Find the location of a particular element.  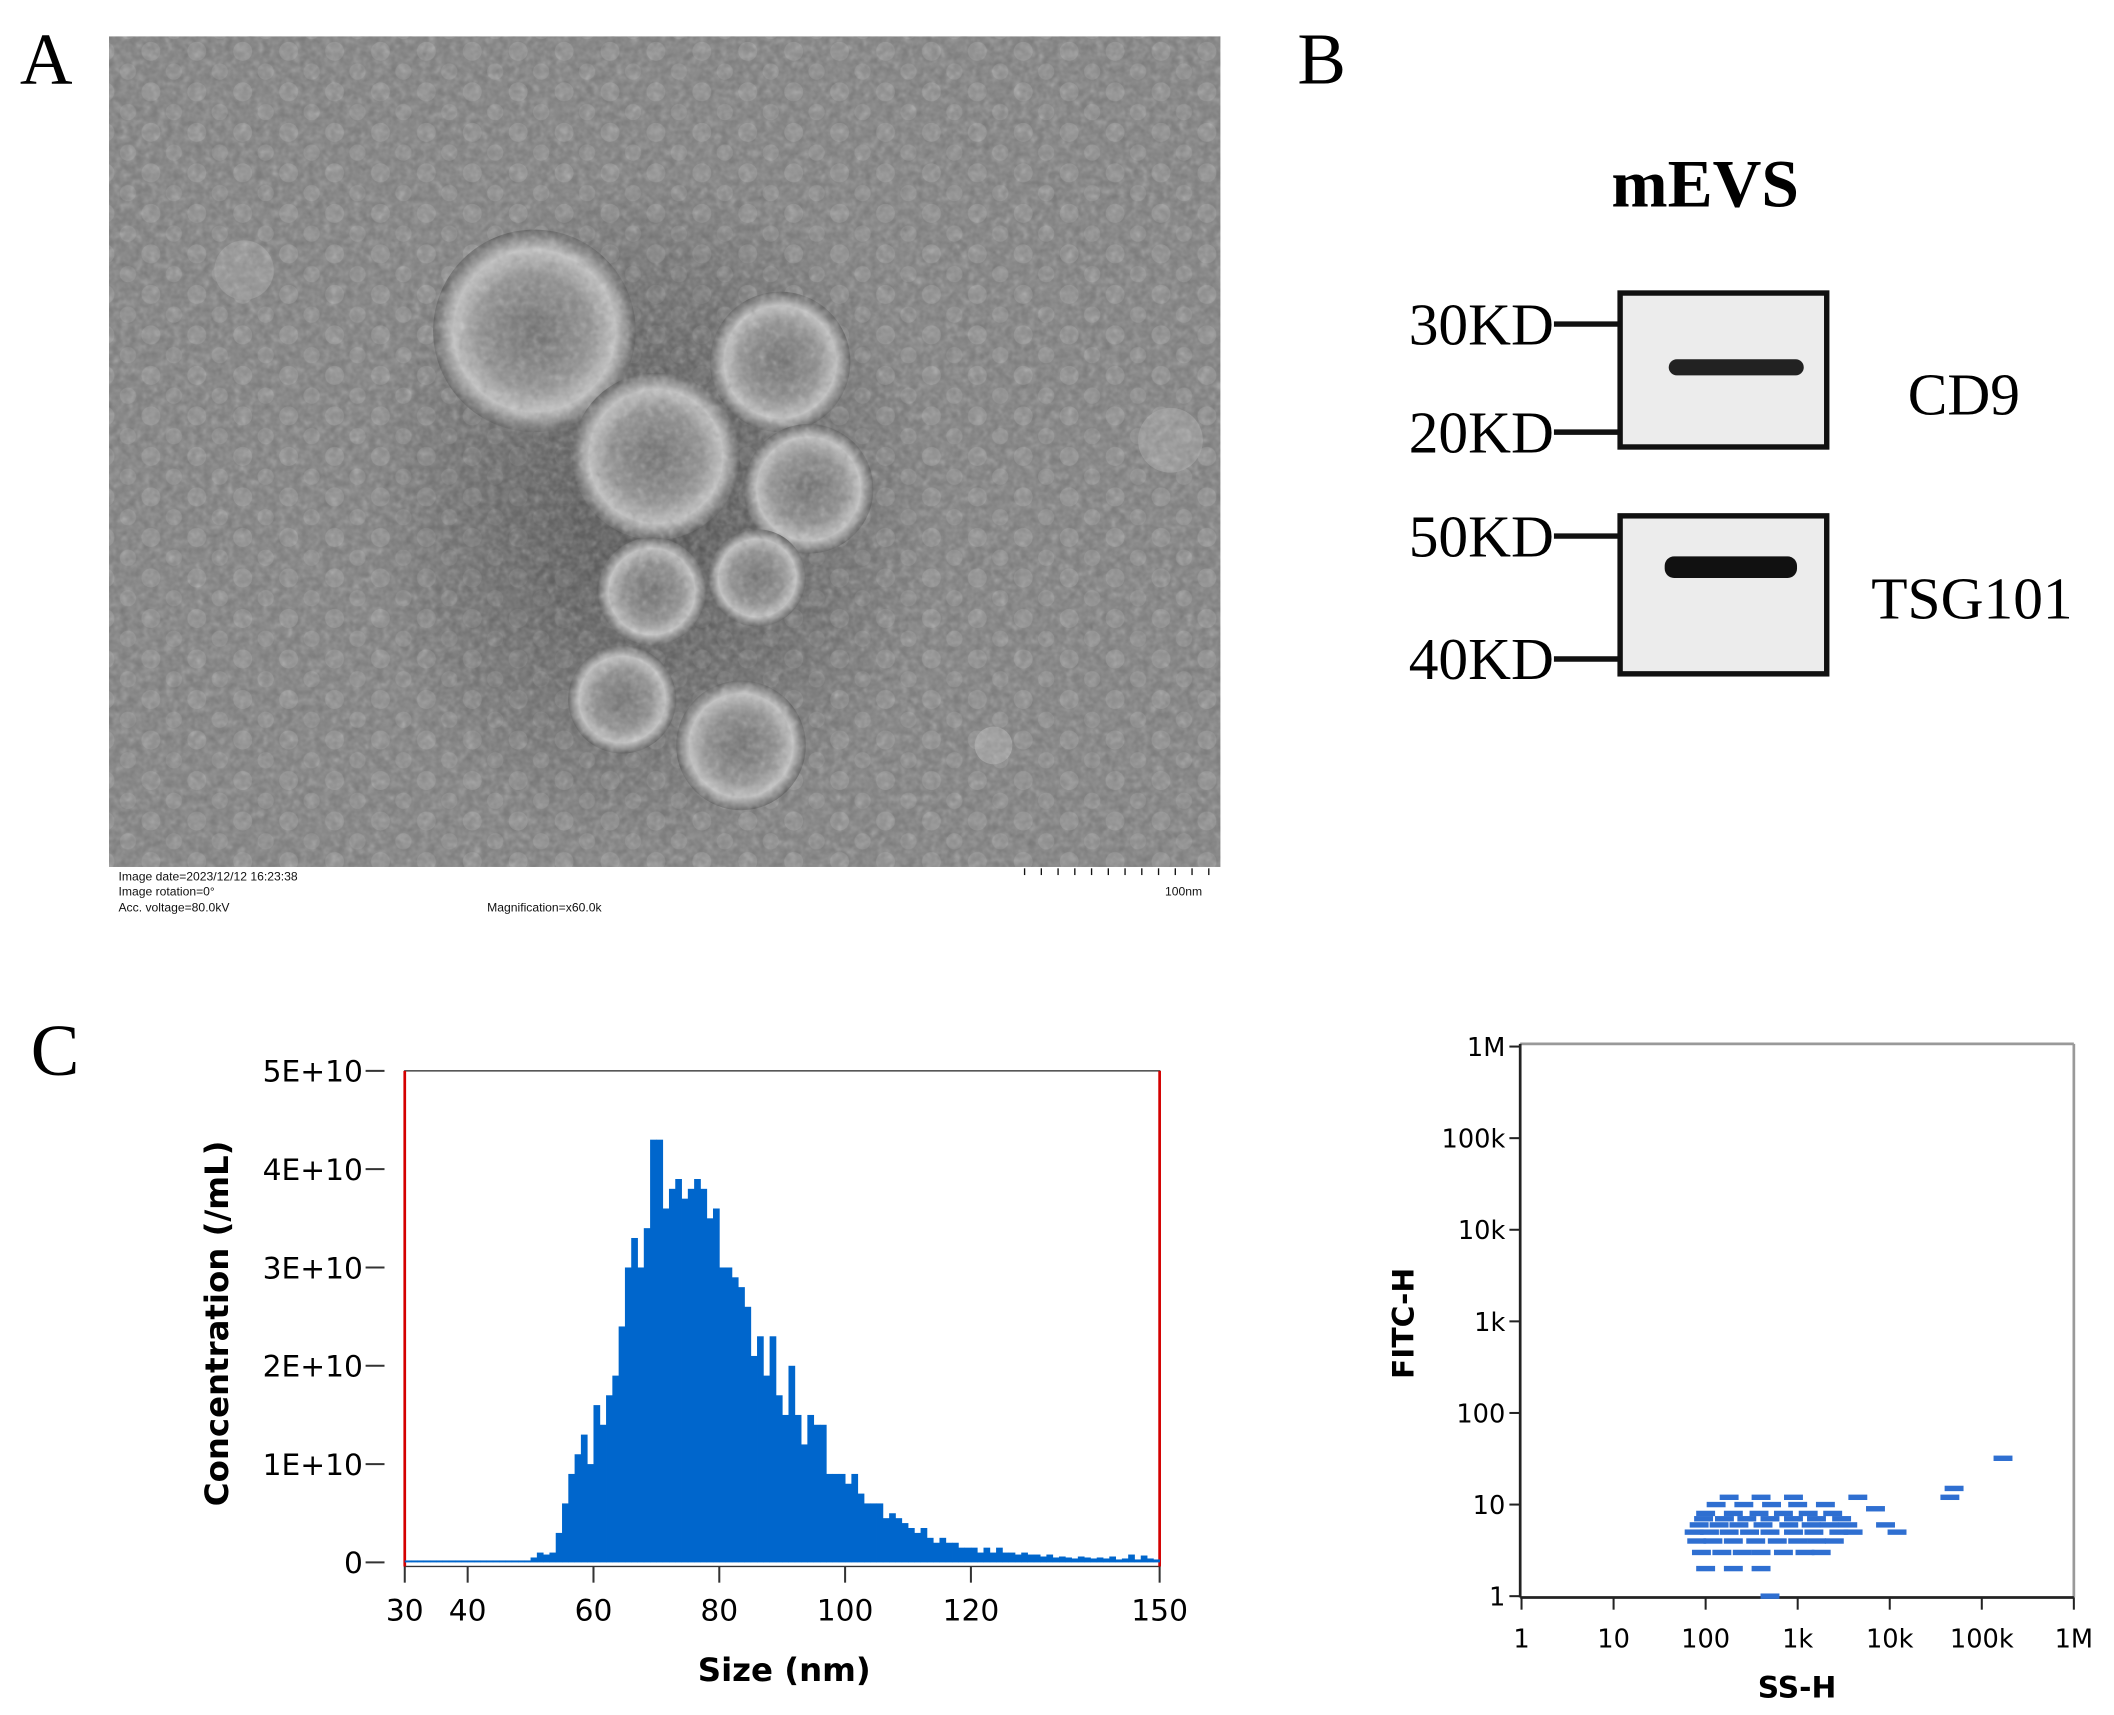

x-tick-label: 1M is located at coordinates (2074, 1639).